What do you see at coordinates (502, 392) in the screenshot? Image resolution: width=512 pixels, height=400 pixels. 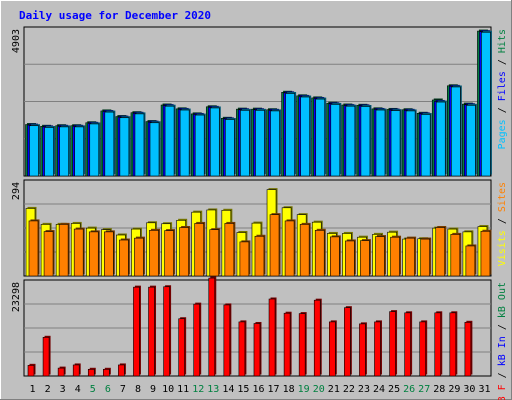 I see `axis-label-part-1: kB F` at bounding box center [502, 392].